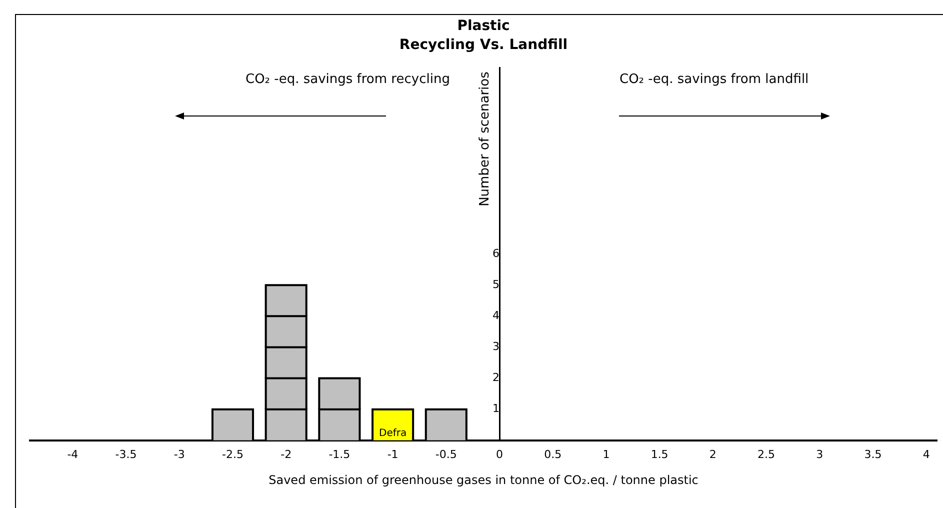  What do you see at coordinates (873, 454) in the screenshot?
I see `x-tick-label: 3.5` at bounding box center [873, 454].